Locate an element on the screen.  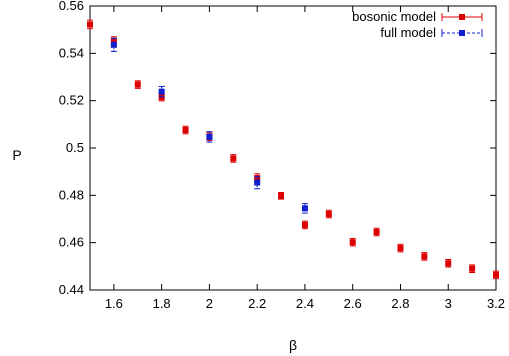
x-tick-label: 2 is located at coordinates (209, 303).